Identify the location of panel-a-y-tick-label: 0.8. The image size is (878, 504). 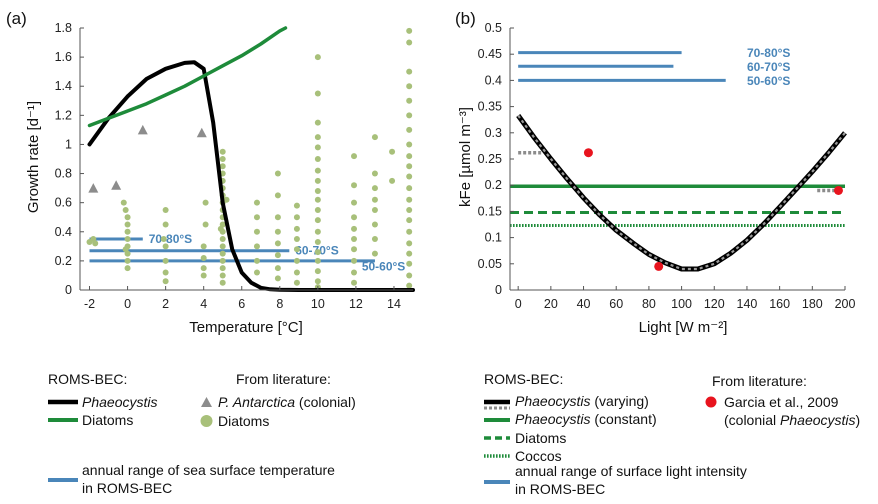
(63, 174).